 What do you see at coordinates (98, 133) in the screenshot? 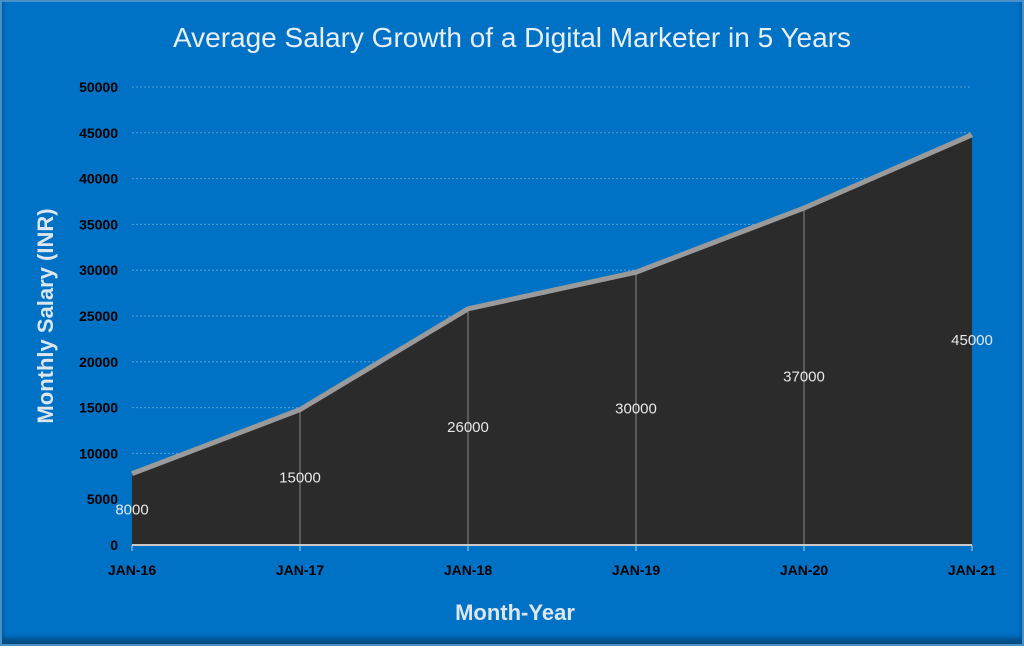
I see `y-tick-label: 45000` at bounding box center [98, 133].